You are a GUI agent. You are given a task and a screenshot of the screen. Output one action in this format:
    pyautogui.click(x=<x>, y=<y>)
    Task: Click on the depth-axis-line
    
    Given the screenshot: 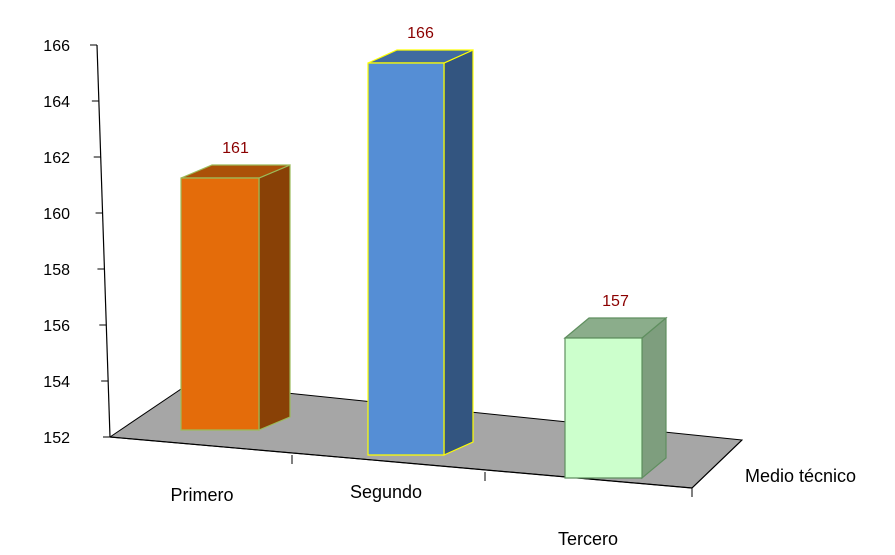 What is the action you would take?
    pyautogui.click(x=717, y=464)
    